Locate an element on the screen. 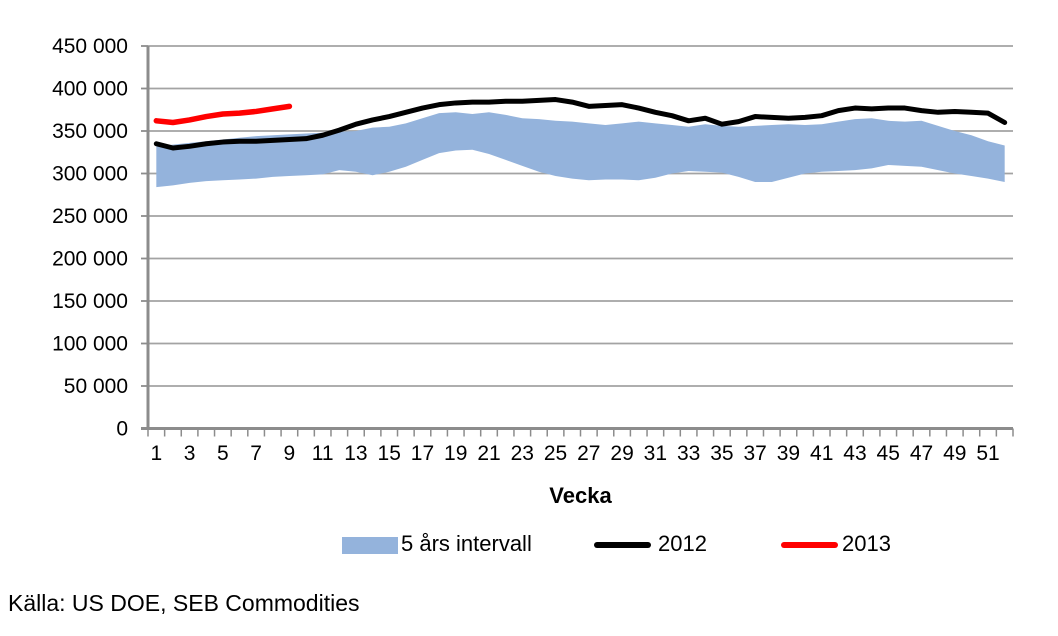 The height and width of the screenshot is (636, 1058). x-tick-label: 13 is located at coordinates (355, 453).